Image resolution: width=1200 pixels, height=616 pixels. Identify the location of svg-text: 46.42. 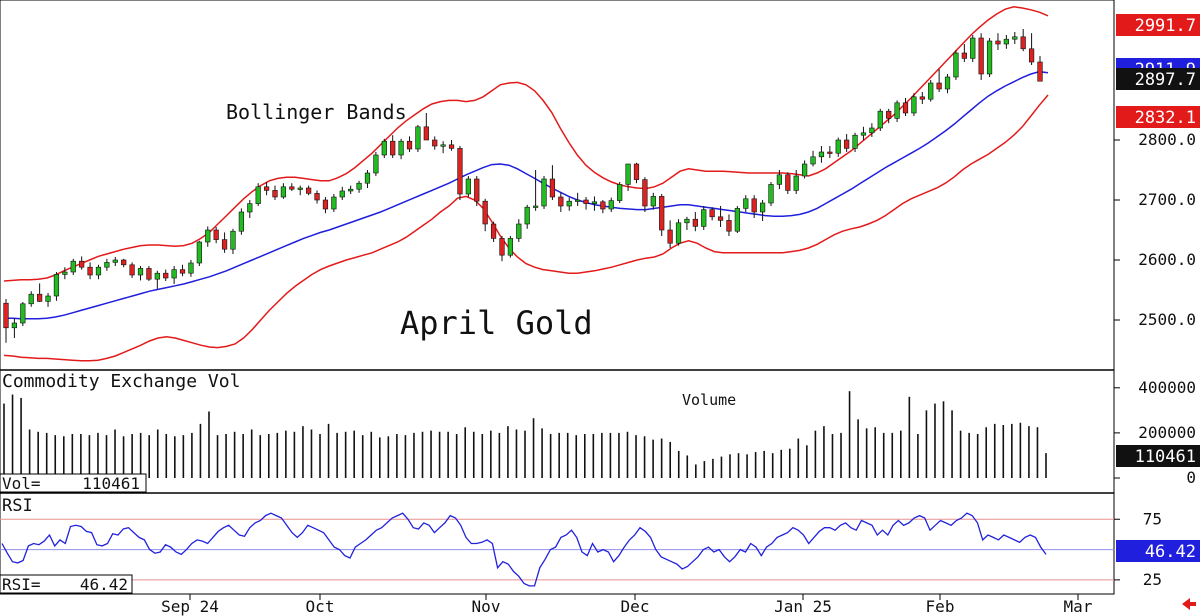
(1170, 552).